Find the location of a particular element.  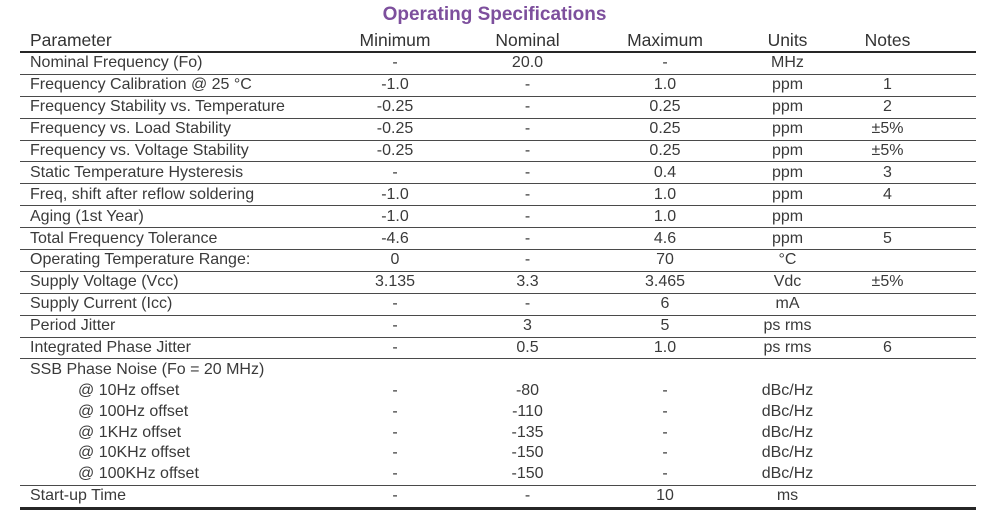

maximum-cell is located at coordinates (665, 369).